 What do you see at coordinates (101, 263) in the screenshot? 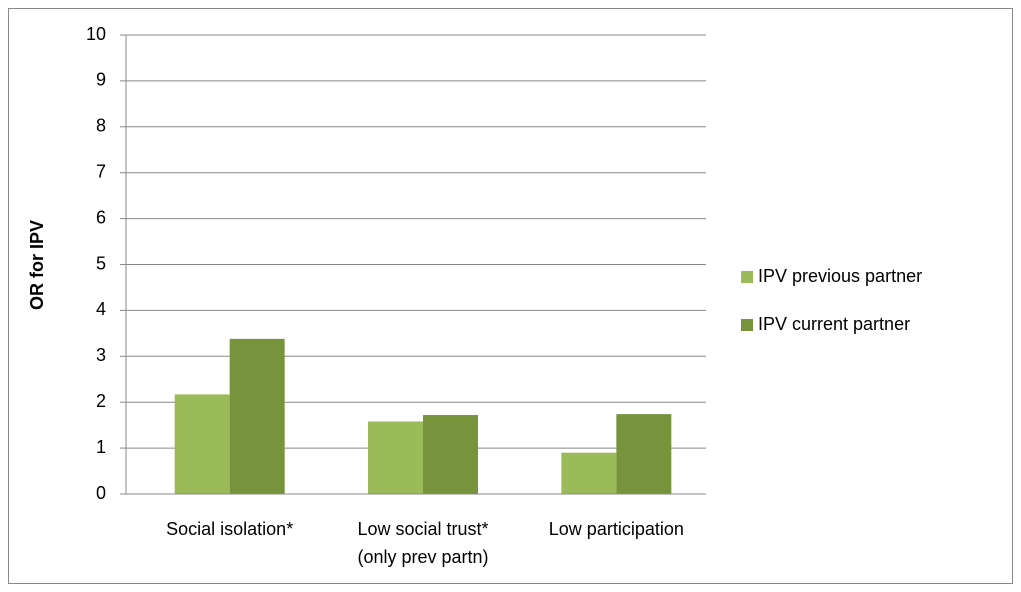
I see `y-tick-label: 5` at bounding box center [101, 263].